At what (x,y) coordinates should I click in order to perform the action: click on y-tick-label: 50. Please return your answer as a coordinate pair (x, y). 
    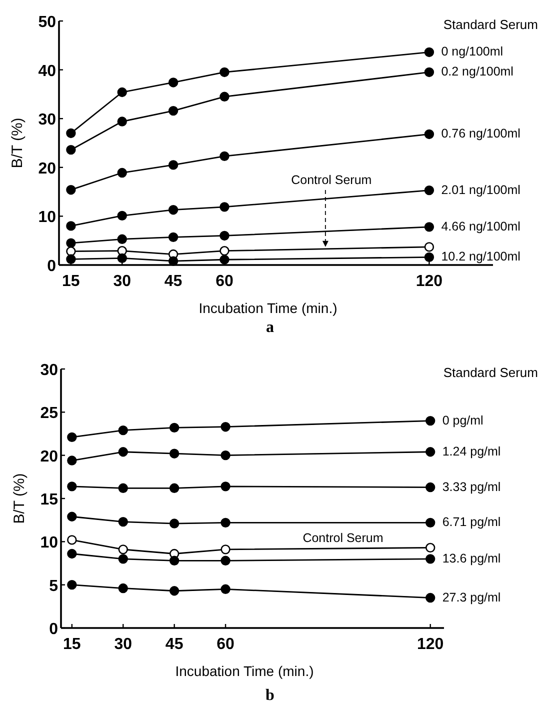
    Looking at the image, I should click on (47, 22).